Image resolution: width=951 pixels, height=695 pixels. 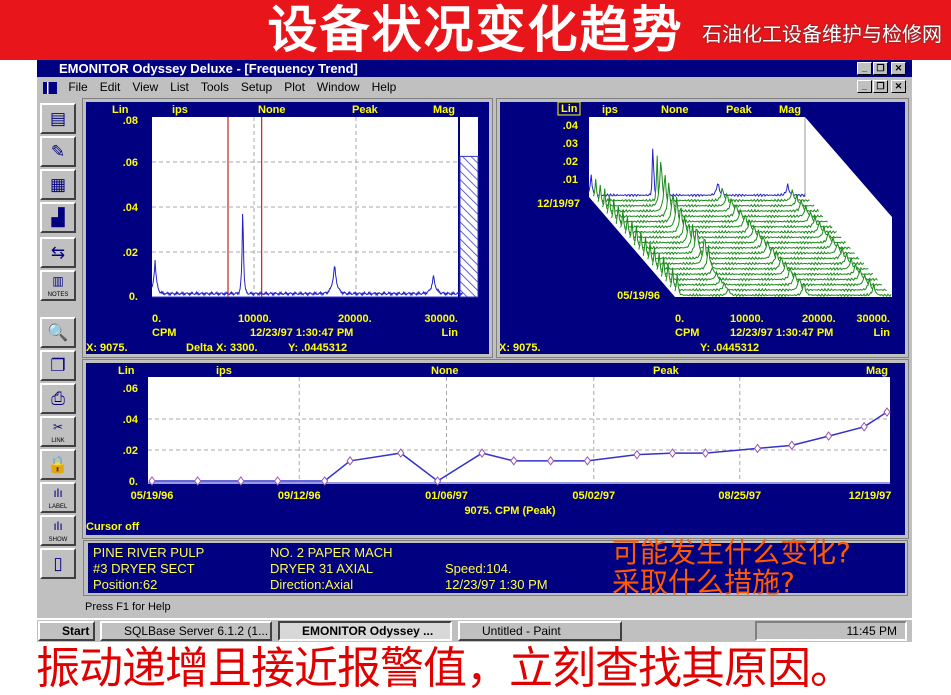 I want to click on latest-spectrum, so click(x=697, y=173).